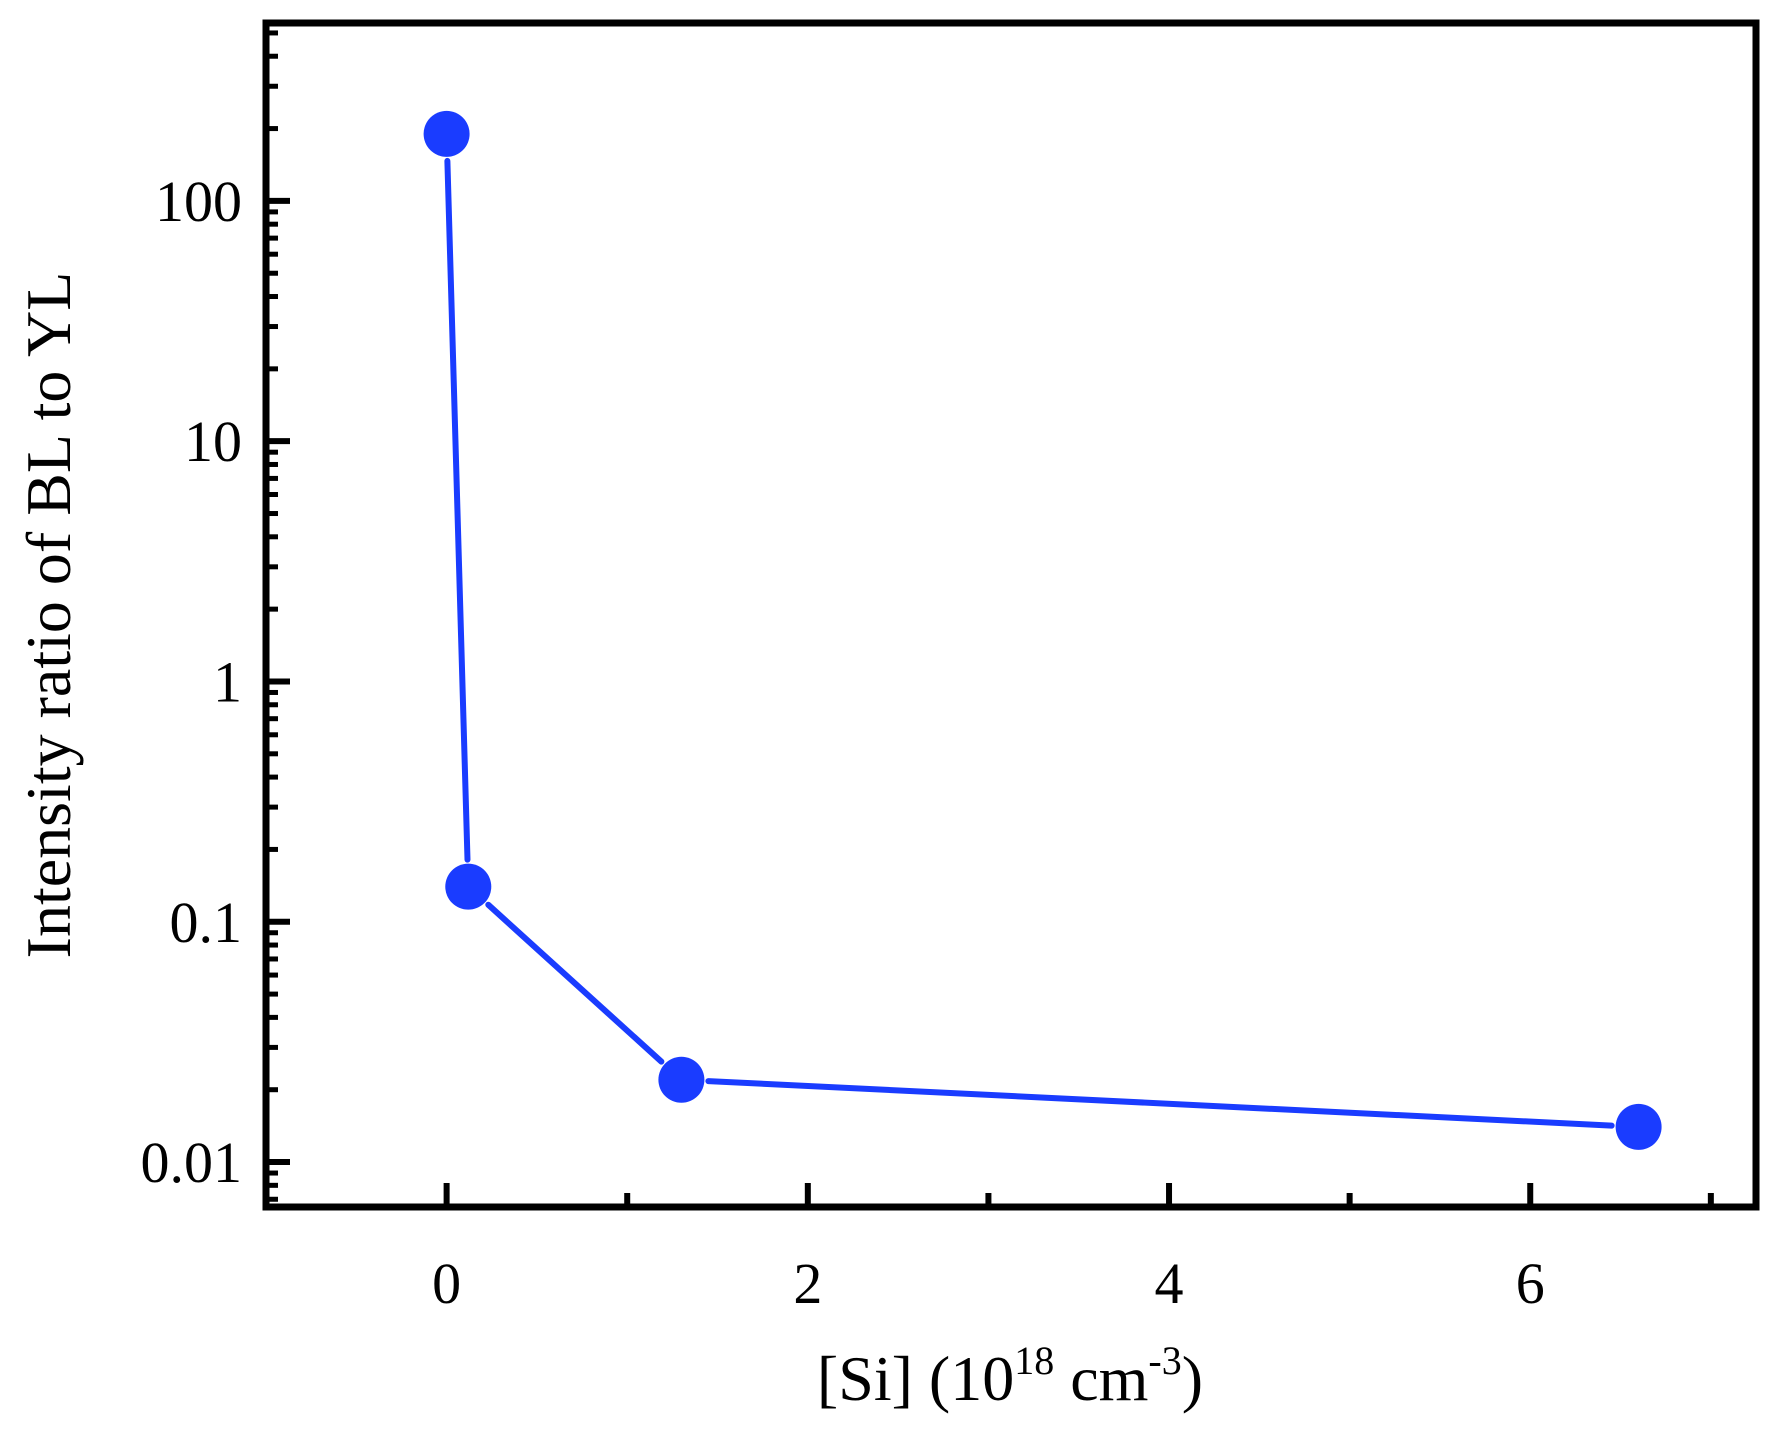 The width and height of the screenshot is (1777, 1432). What do you see at coordinates (206, 922) in the screenshot?
I see `y-tick-label: 0.1` at bounding box center [206, 922].